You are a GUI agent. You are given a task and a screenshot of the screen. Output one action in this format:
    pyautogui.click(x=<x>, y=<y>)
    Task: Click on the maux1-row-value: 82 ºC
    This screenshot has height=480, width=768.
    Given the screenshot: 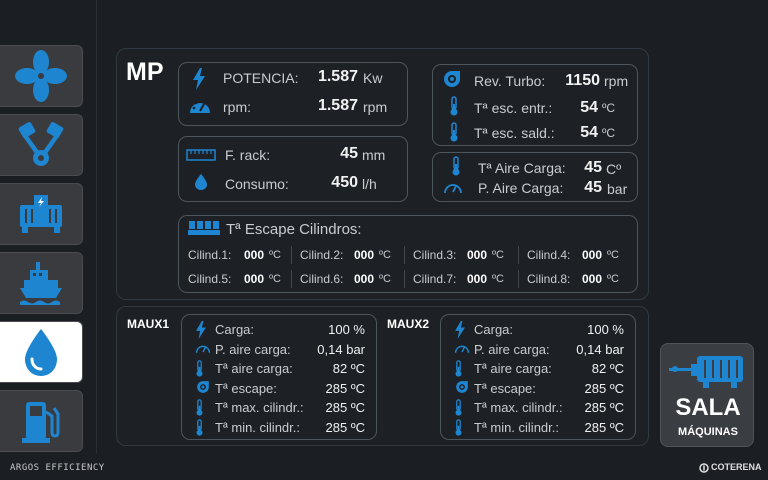 What is the action you would take?
    pyautogui.click(x=348, y=368)
    